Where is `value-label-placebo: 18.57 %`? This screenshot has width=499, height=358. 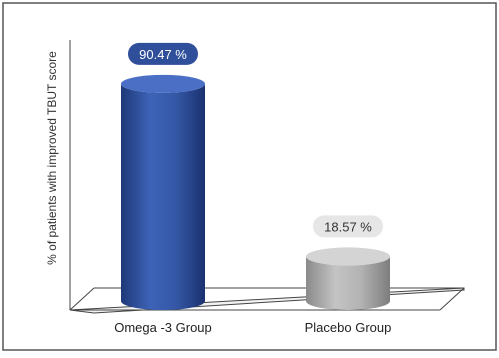
value-label-placebo: 18.57 % is located at coordinates (348, 226).